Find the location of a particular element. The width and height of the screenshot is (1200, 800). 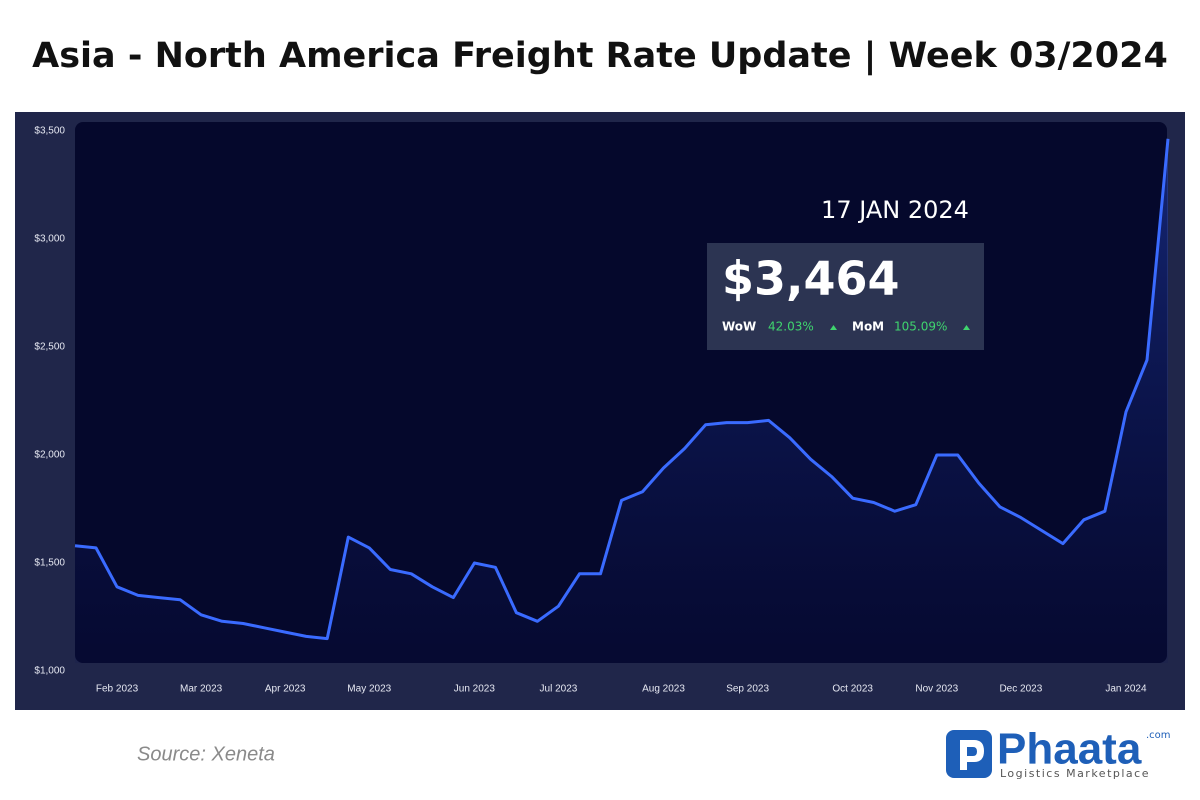

x-tick-label: Aug 2023 is located at coordinates (663, 689).